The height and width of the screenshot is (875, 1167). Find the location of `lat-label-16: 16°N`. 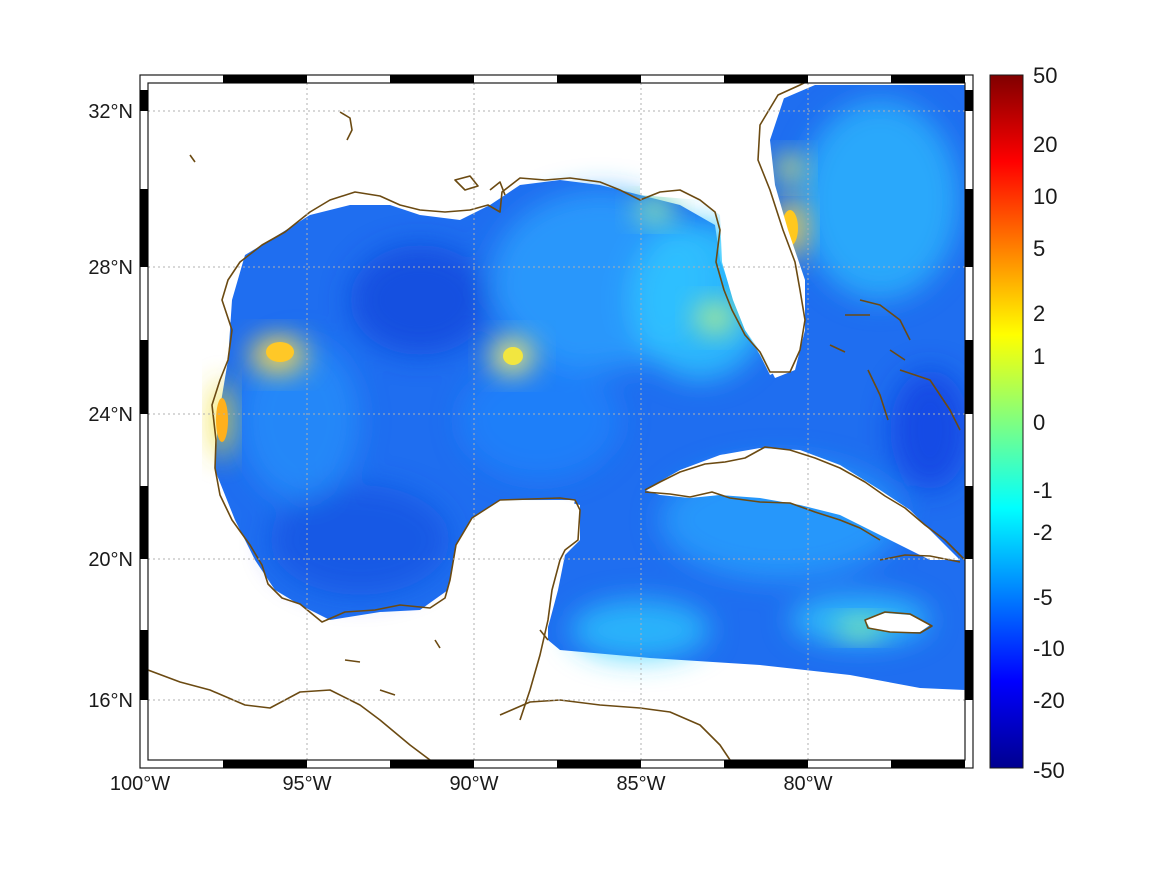

lat-label-16: 16°N is located at coordinates (110, 701).